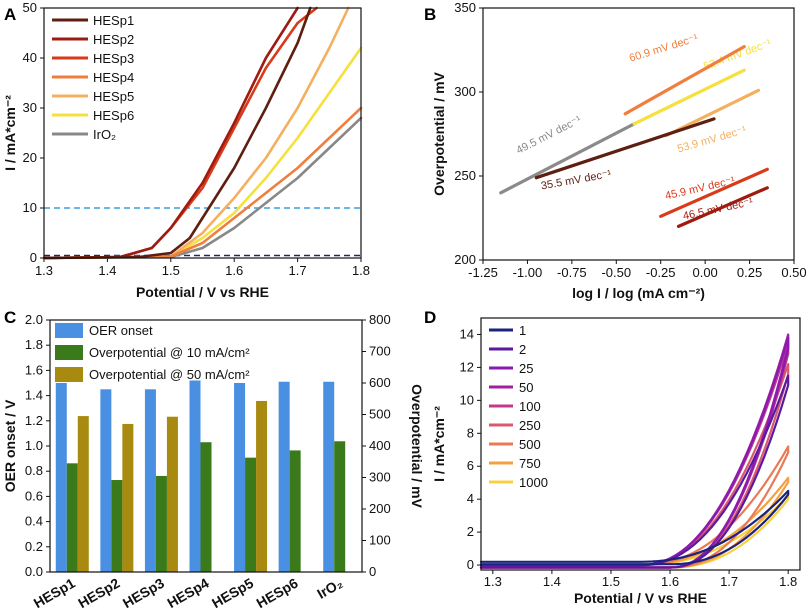 Image resolution: width=809 pixels, height=614 pixels. What do you see at coordinates (530, 406) in the screenshot?
I see `legend-label-d: 100` at bounding box center [530, 406].